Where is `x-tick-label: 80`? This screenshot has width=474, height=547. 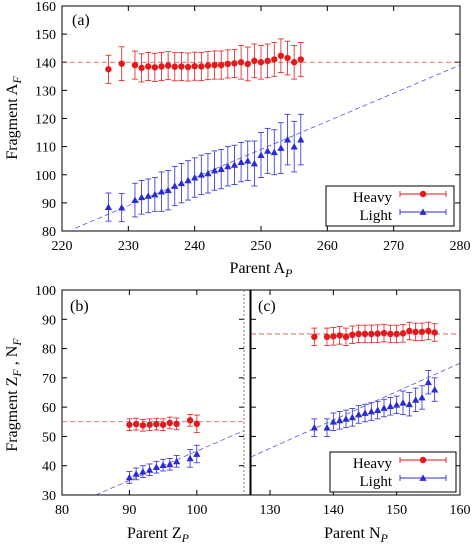
x-tick-label: 80 is located at coordinates (62, 510).